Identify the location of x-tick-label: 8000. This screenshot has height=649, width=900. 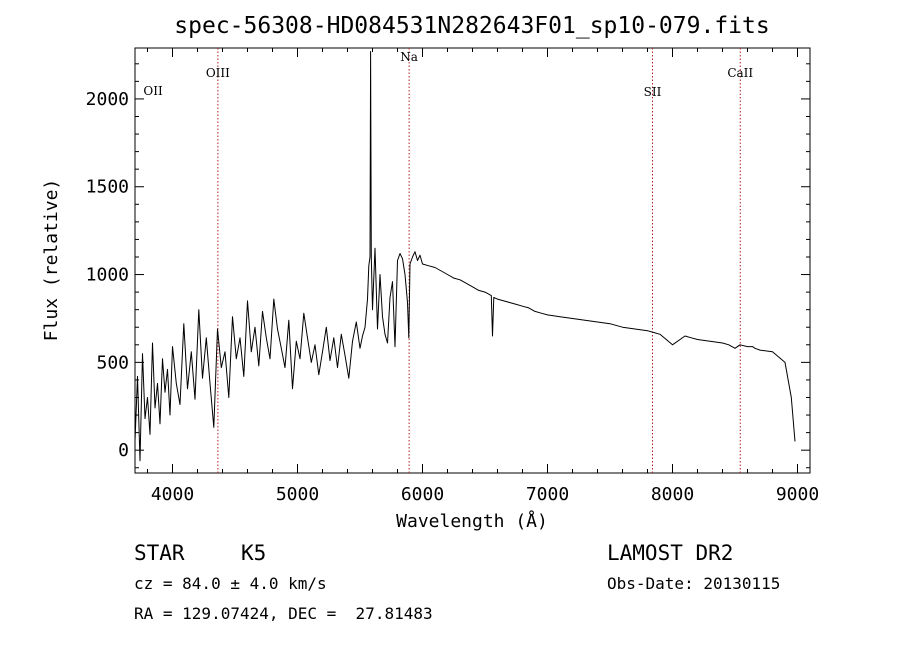
(672, 494).